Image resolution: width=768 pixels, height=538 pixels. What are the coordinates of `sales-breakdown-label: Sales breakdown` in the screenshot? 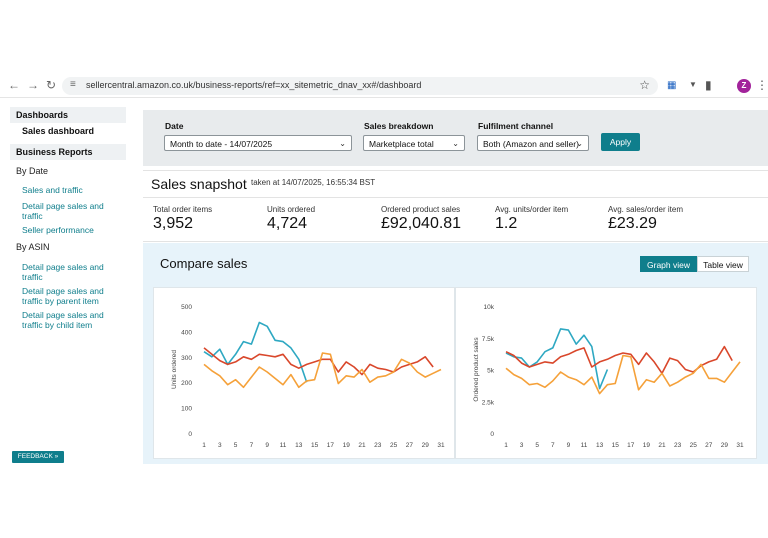 It's located at (399, 126).